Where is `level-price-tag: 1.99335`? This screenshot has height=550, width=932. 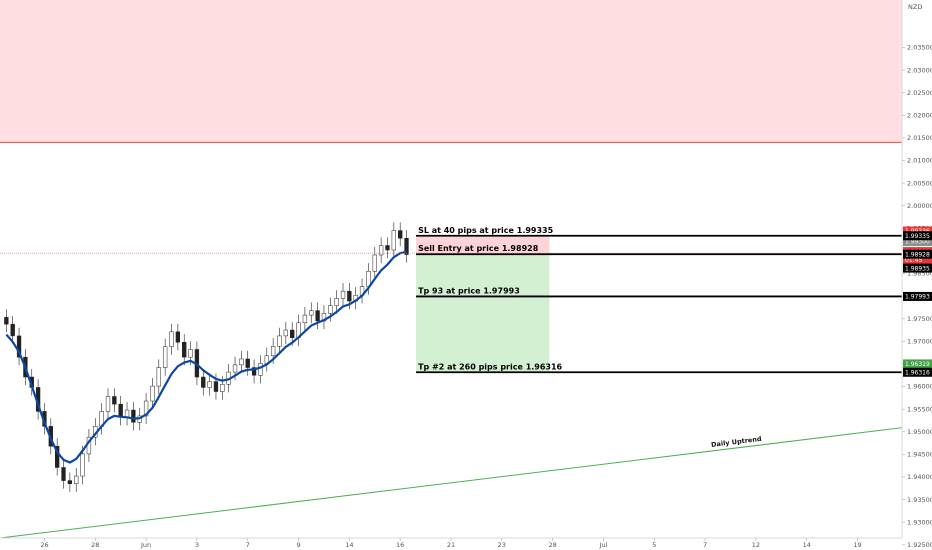
level-price-tag: 1.99335 is located at coordinates (917, 236).